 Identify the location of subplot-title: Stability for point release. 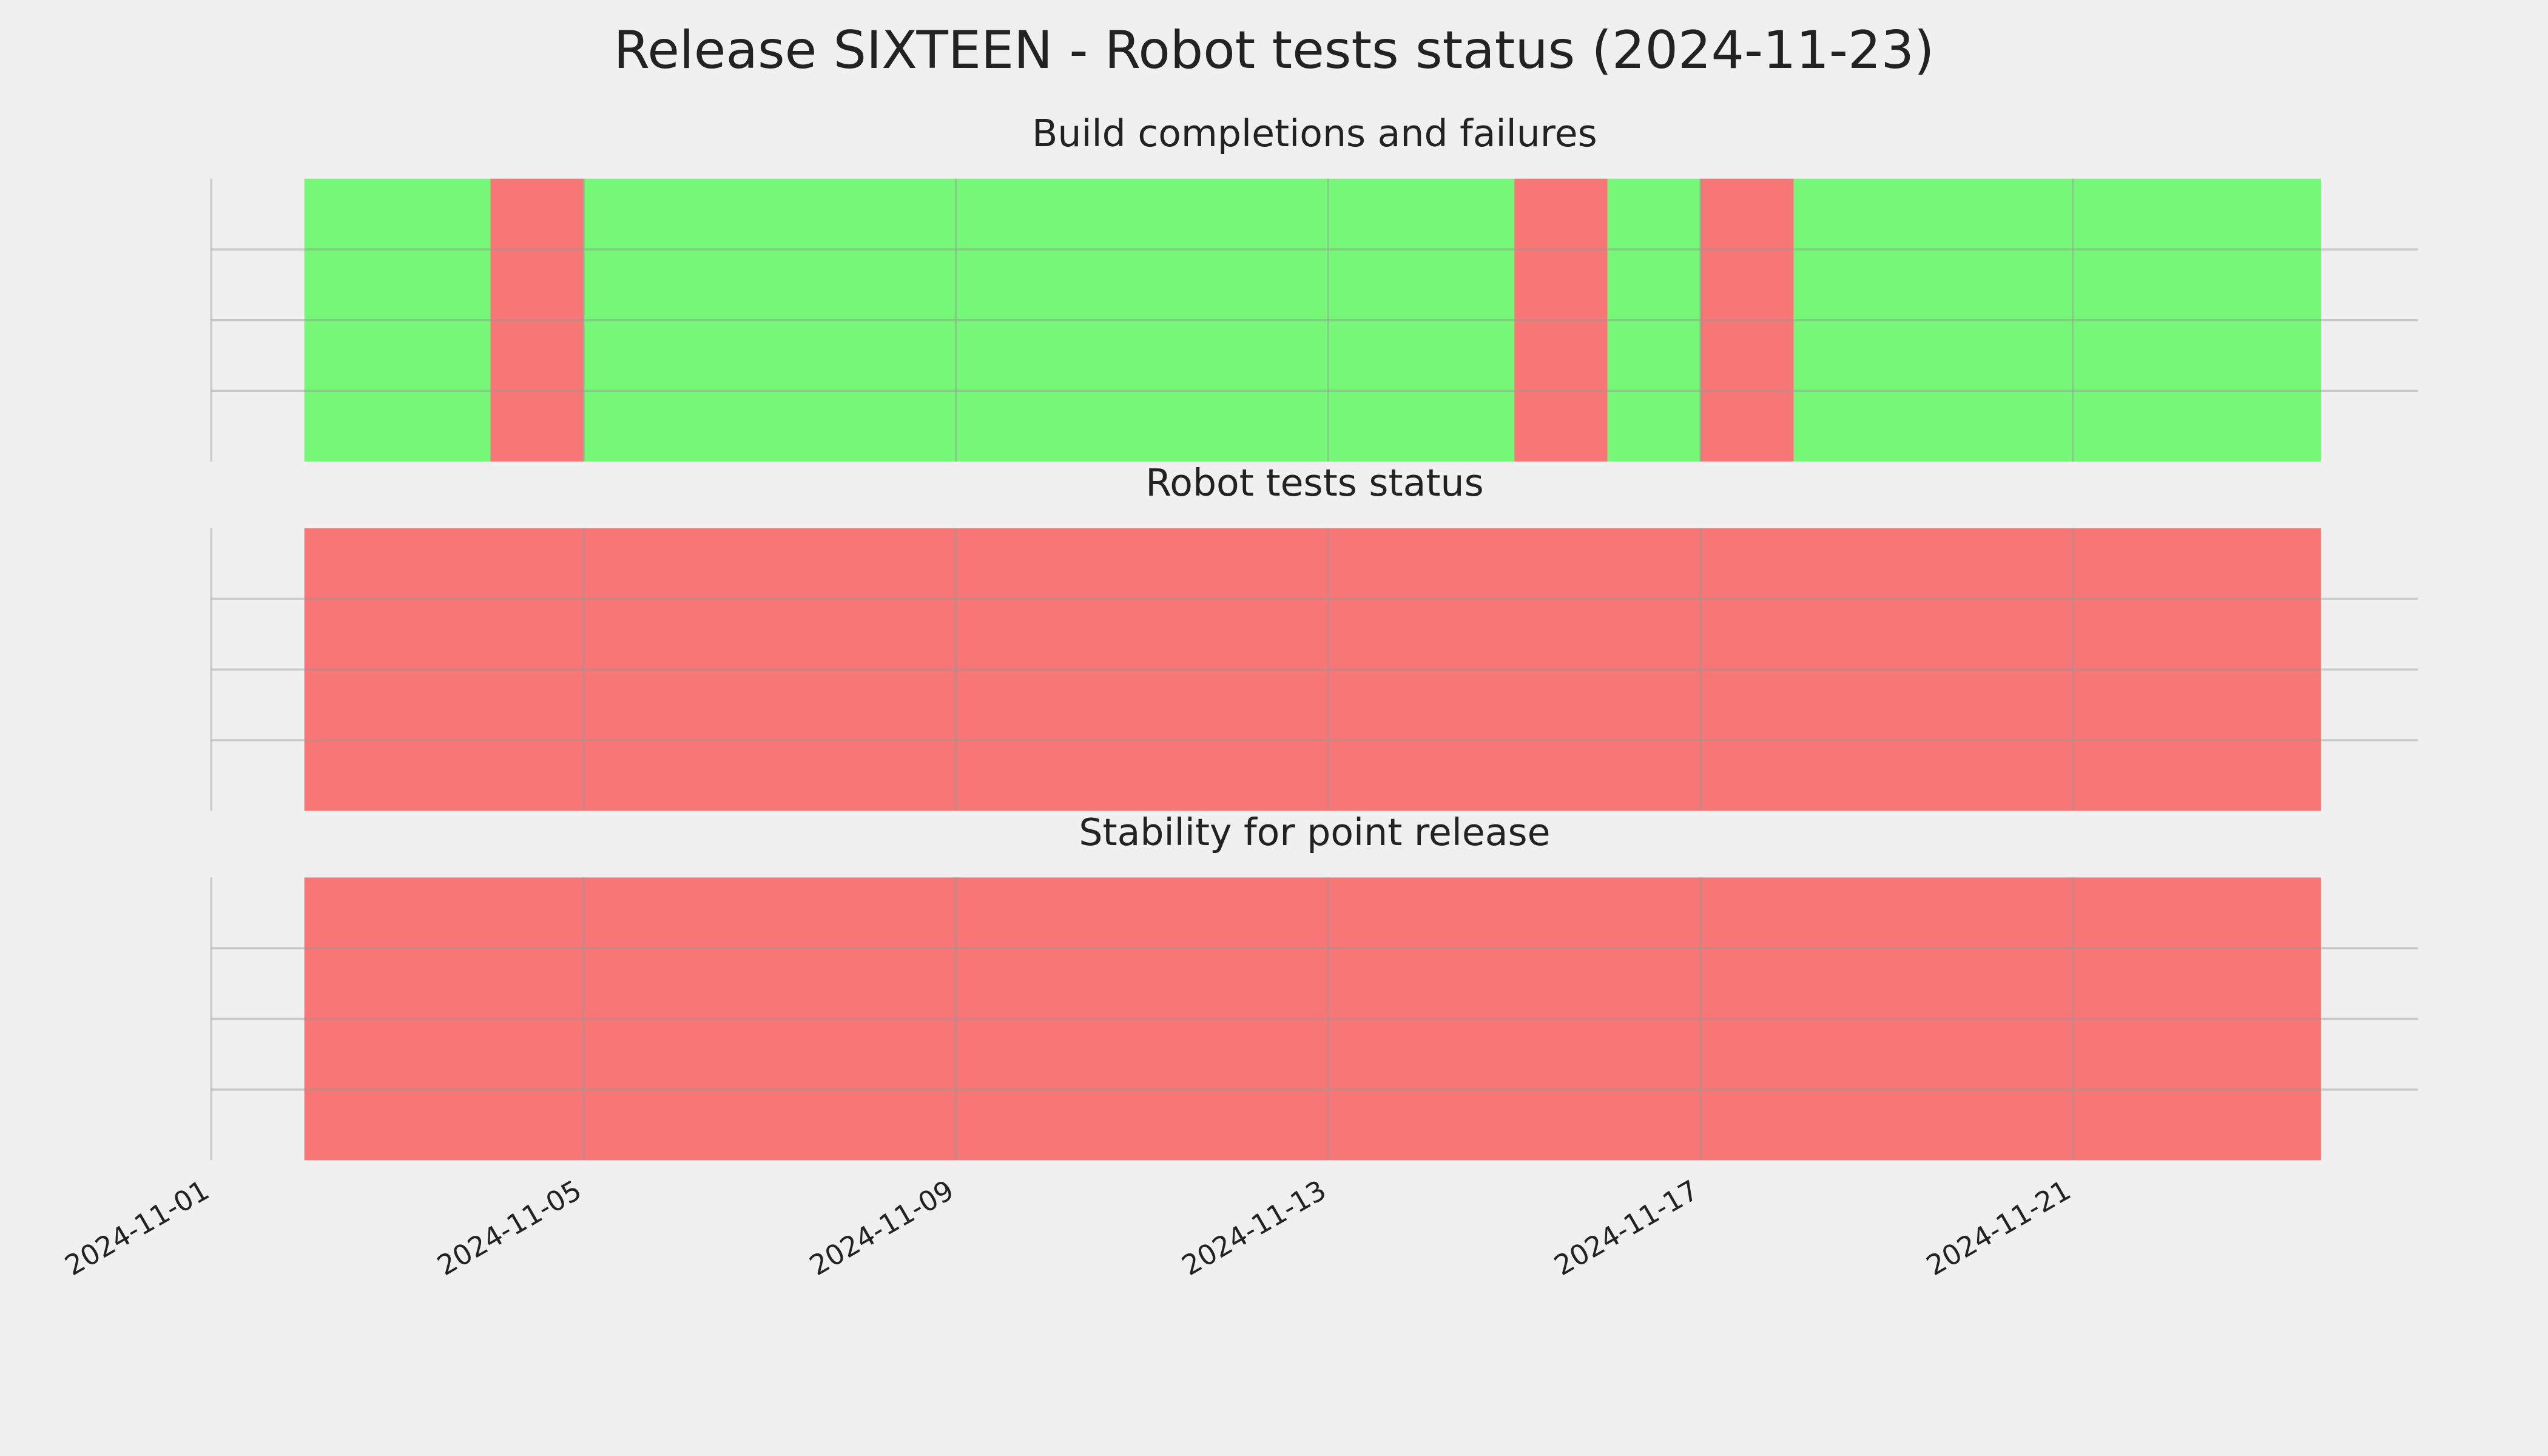
(1314, 832).